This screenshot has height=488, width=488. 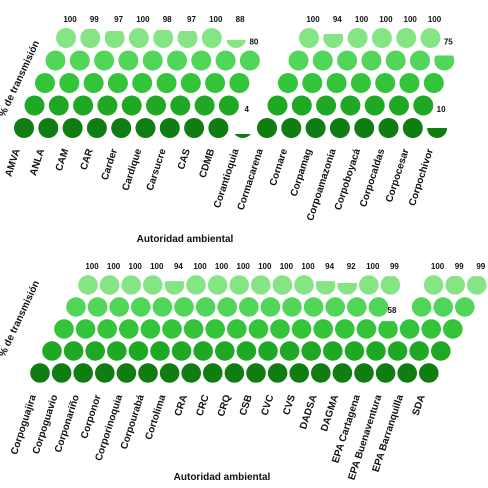 What do you see at coordinates (419, 405) in the screenshot?
I see `x-tick-label: SDA` at bounding box center [419, 405].